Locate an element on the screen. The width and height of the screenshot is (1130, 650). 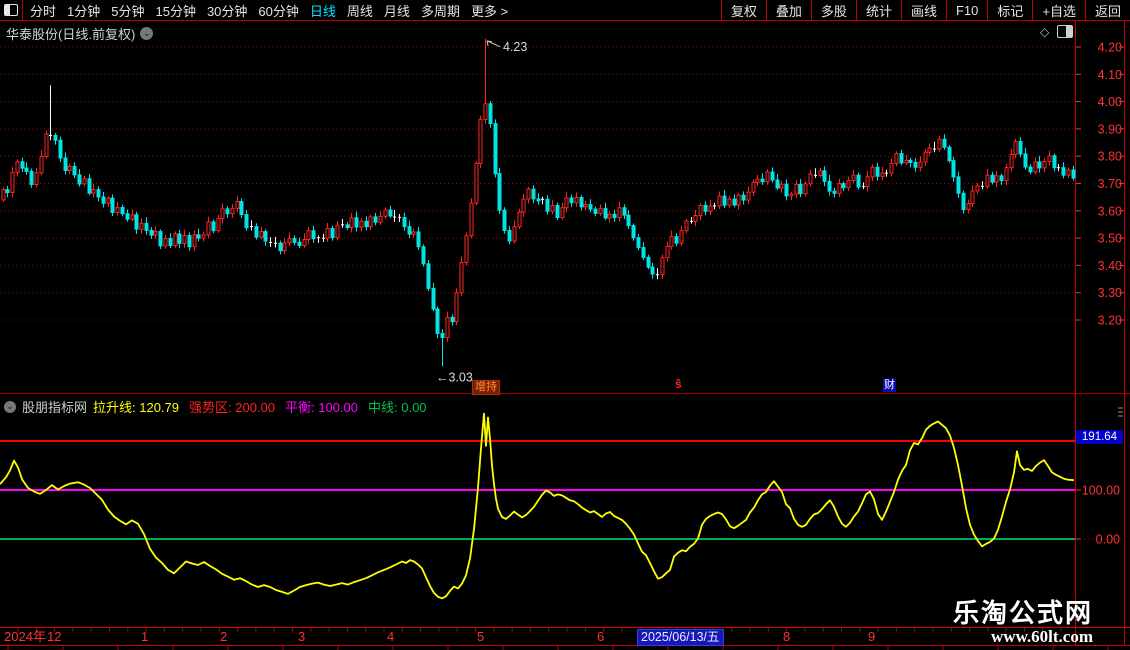
low-annotation-label: ←3.03 is located at coordinates (454, 377).